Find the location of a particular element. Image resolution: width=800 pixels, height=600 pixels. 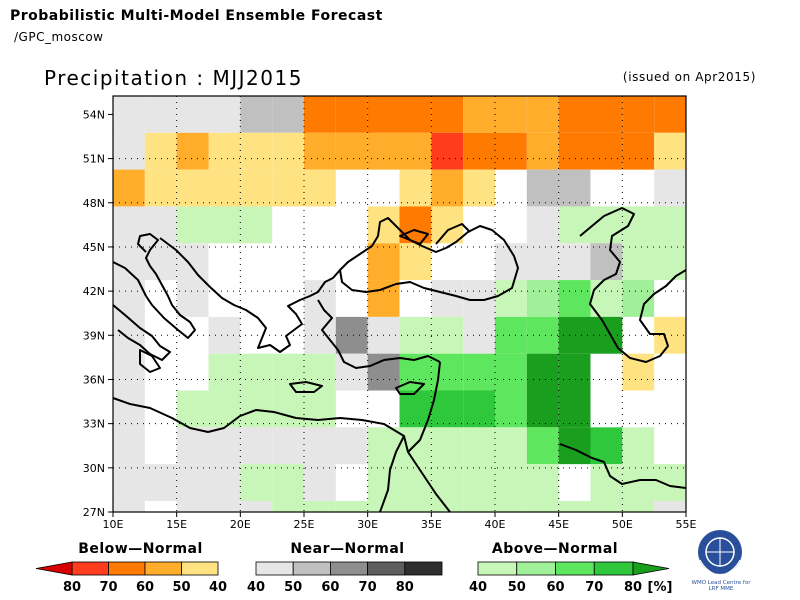

coast-crete is located at coordinates (306, 387).